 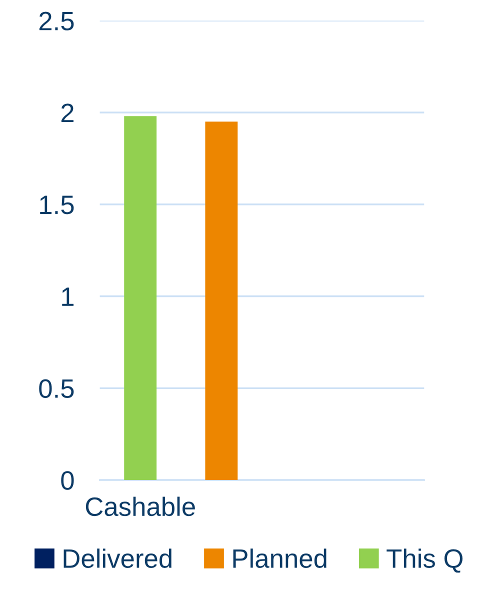 I want to click on legend-label: Planned, so click(x=279, y=558).